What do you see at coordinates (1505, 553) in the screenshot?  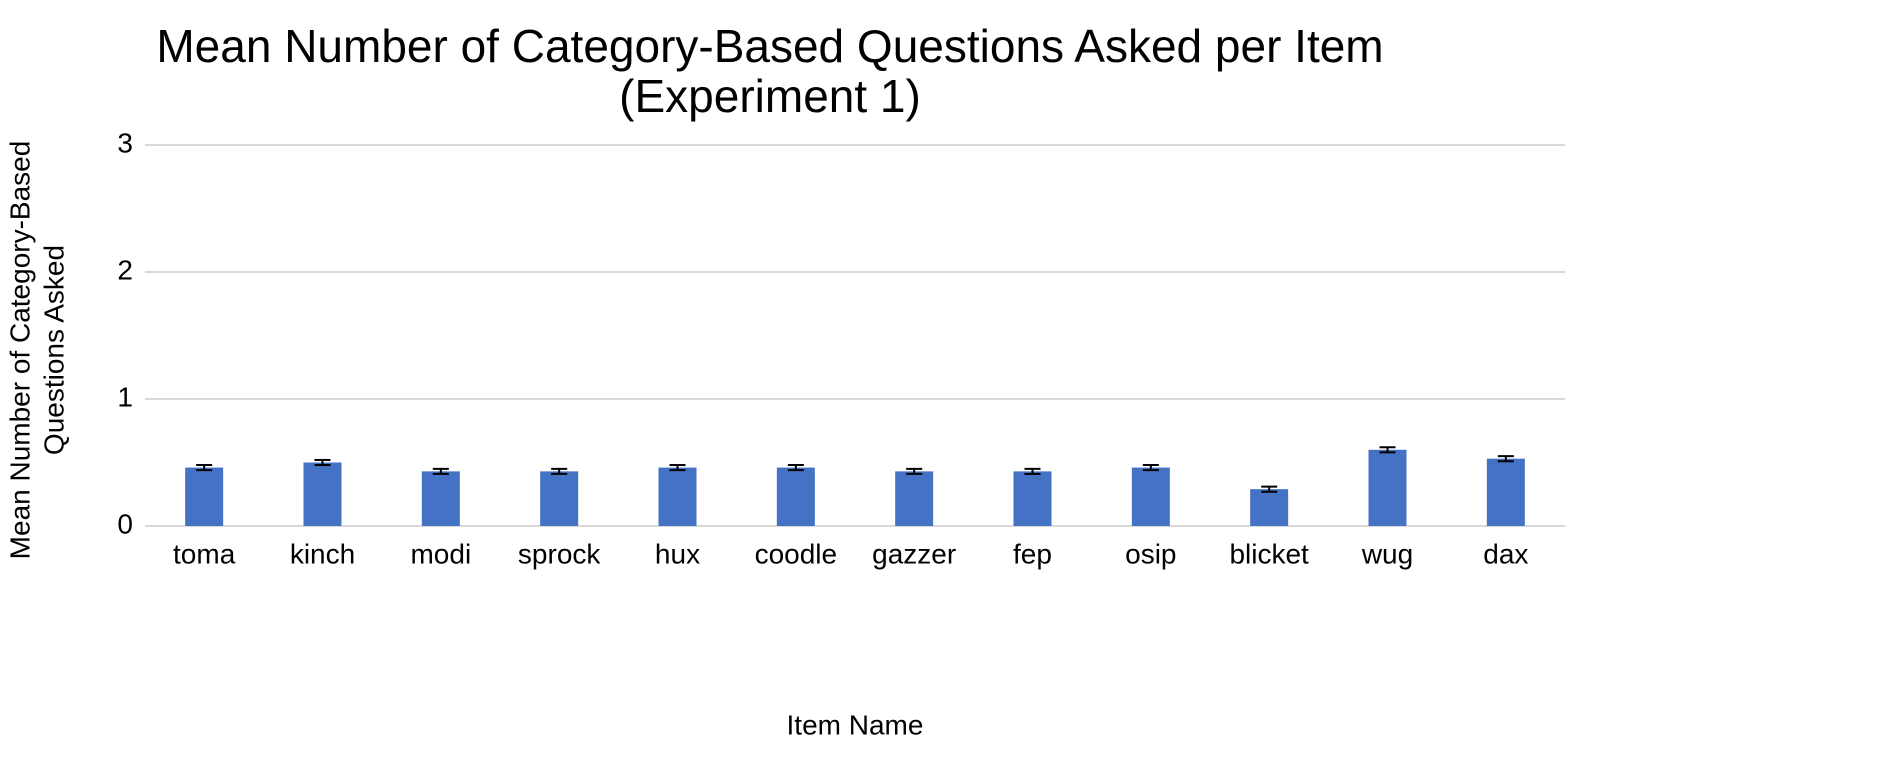 I see `x-tick-label: dax` at bounding box center [1505, 553].